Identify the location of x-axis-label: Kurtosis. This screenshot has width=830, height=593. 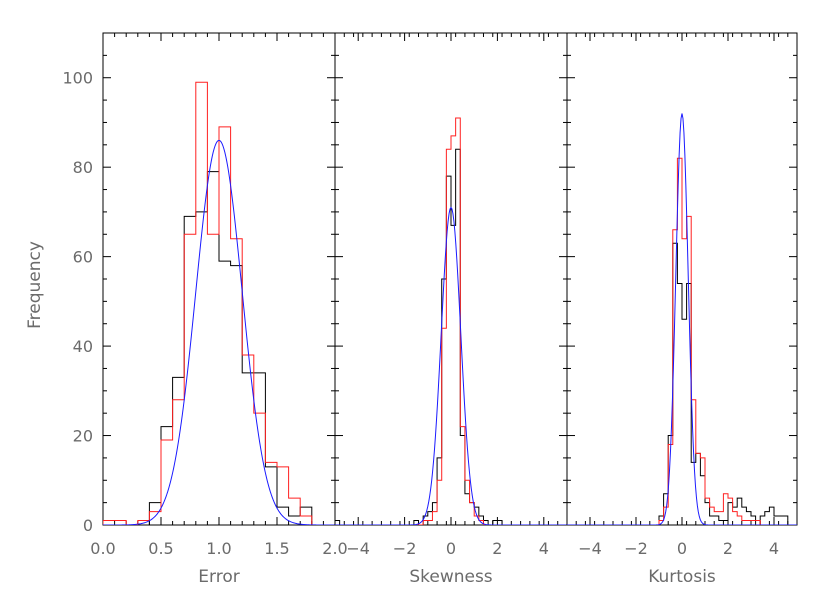
(682, 577).